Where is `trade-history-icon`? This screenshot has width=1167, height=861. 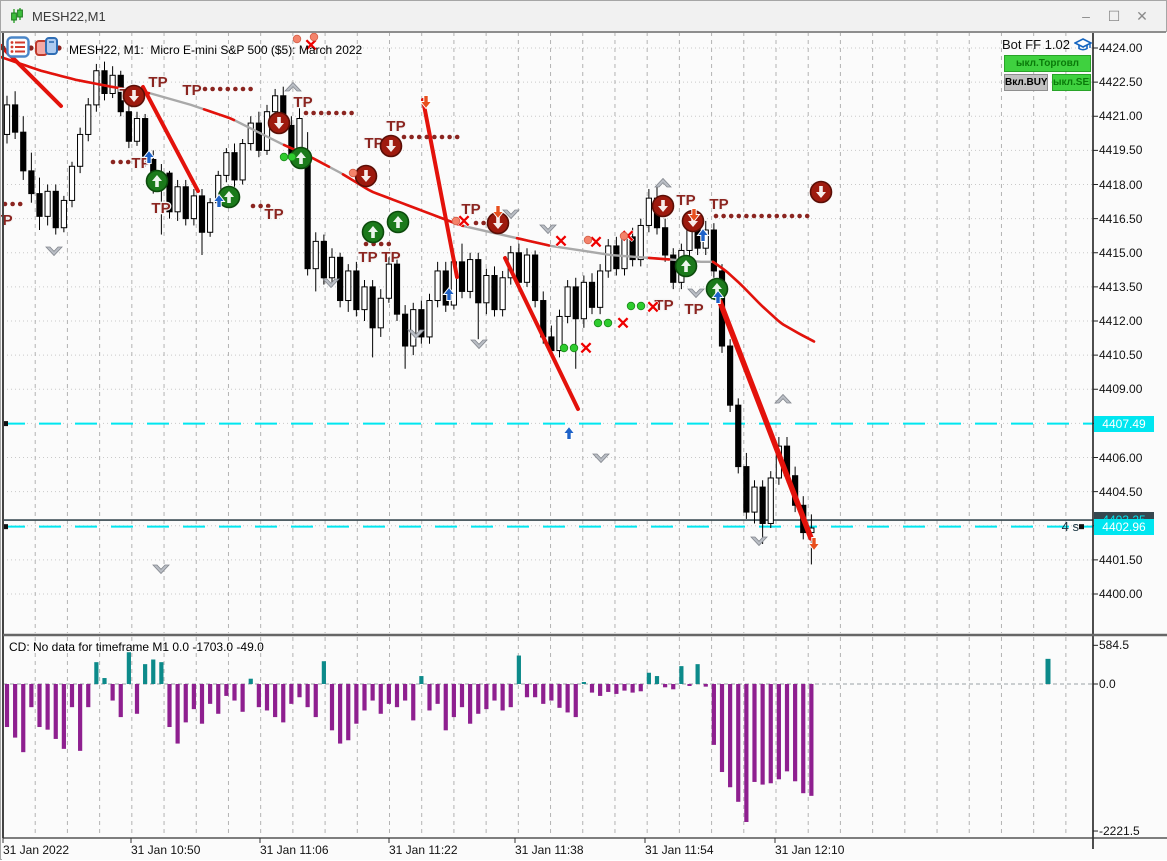 trade-history-icon is located at coordinates (47, 49).